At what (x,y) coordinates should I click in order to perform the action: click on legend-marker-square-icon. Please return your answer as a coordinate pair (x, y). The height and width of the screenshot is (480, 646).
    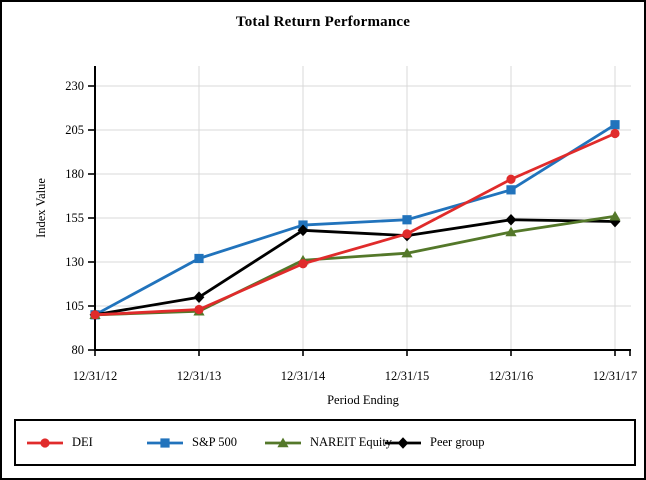
    Looking at the image, I should click on (165, 442).